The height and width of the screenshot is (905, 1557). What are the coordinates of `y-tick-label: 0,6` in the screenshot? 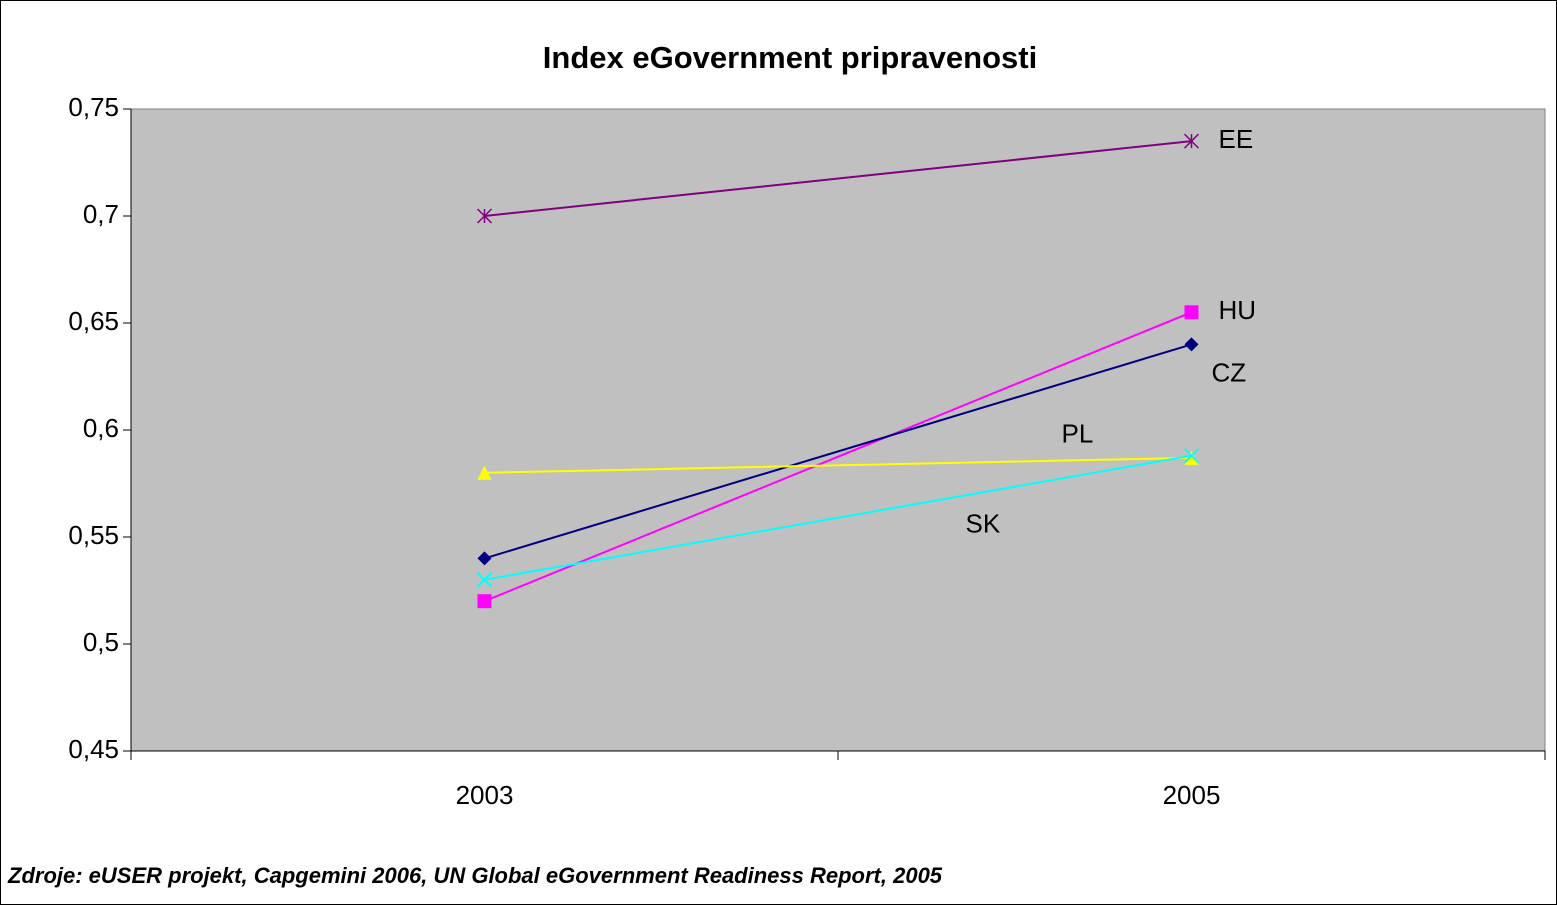 It's located at (101, 428).